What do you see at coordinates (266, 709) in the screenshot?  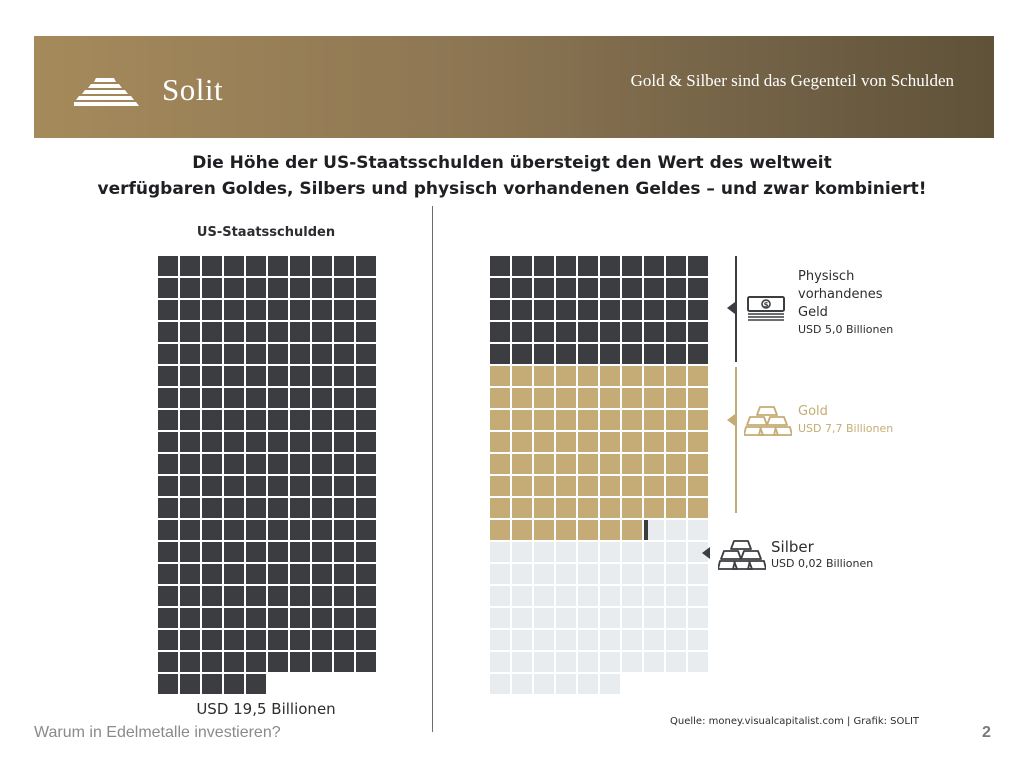 I see `debt-total-label: USD 19,5 Billionen` at bounding box center [266, 709].